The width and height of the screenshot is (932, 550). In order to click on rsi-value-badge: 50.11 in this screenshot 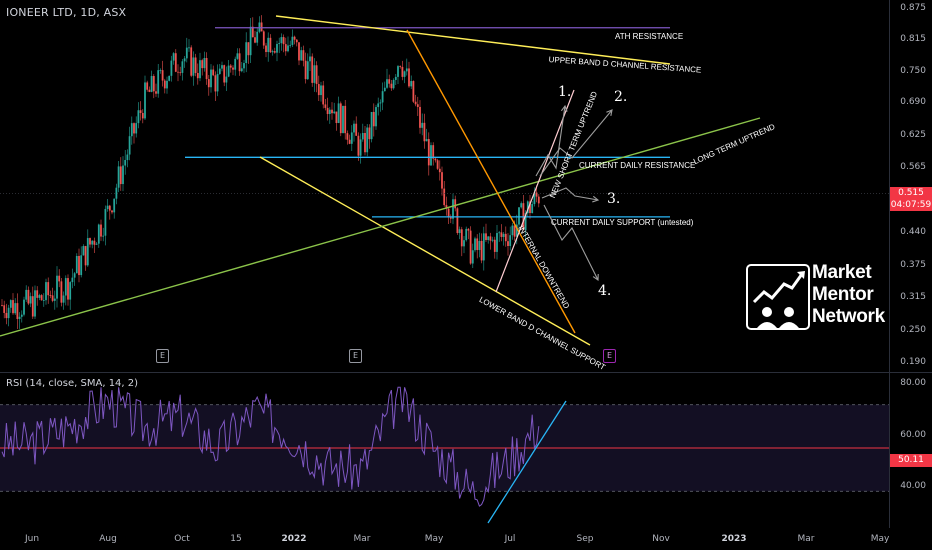, I will do `click(911, 460)`.